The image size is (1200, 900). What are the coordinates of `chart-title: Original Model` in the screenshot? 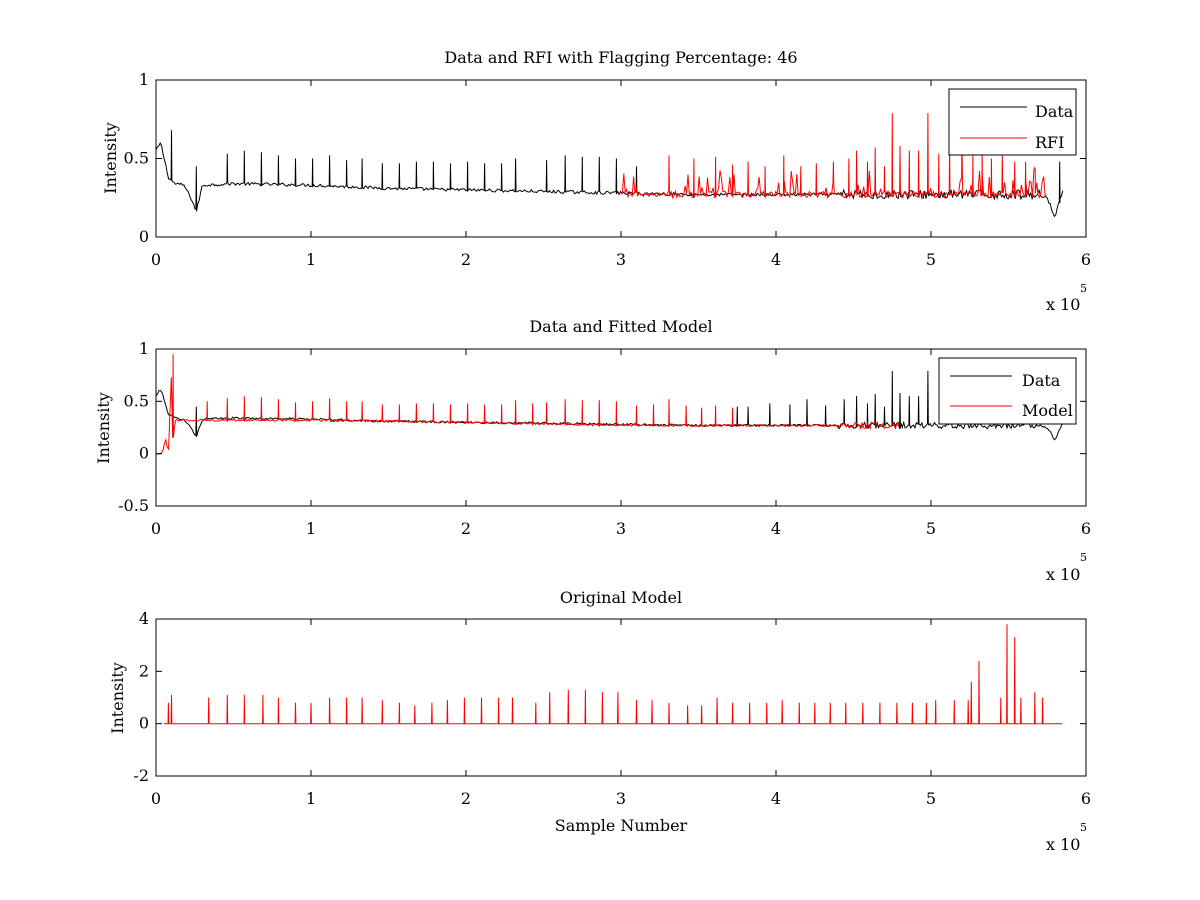 It's located at (621, 597).